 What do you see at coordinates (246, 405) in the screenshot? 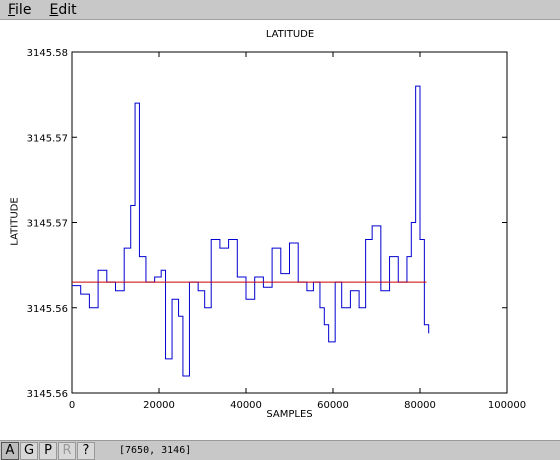
I see `x-tick-label-2: 40000` at bounding box center [246, 405].